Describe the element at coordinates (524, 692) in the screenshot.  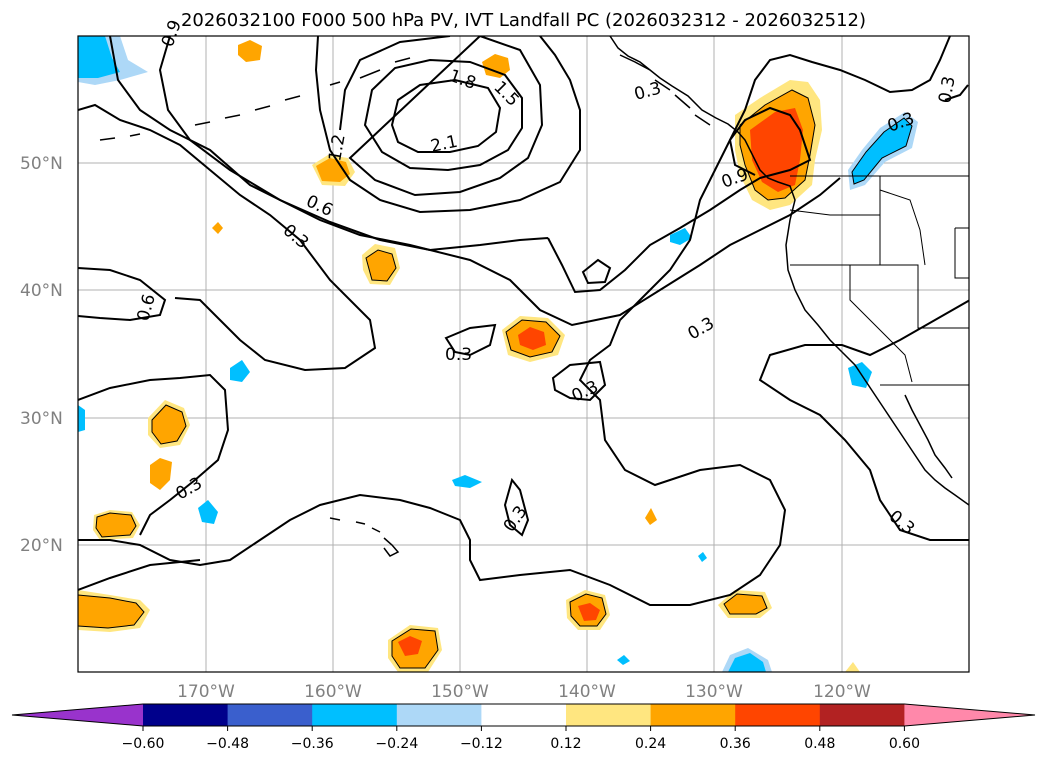
I see `longitude-labels: 170°W 160°W 150°W 140°W 130°W 120°W` at that location.